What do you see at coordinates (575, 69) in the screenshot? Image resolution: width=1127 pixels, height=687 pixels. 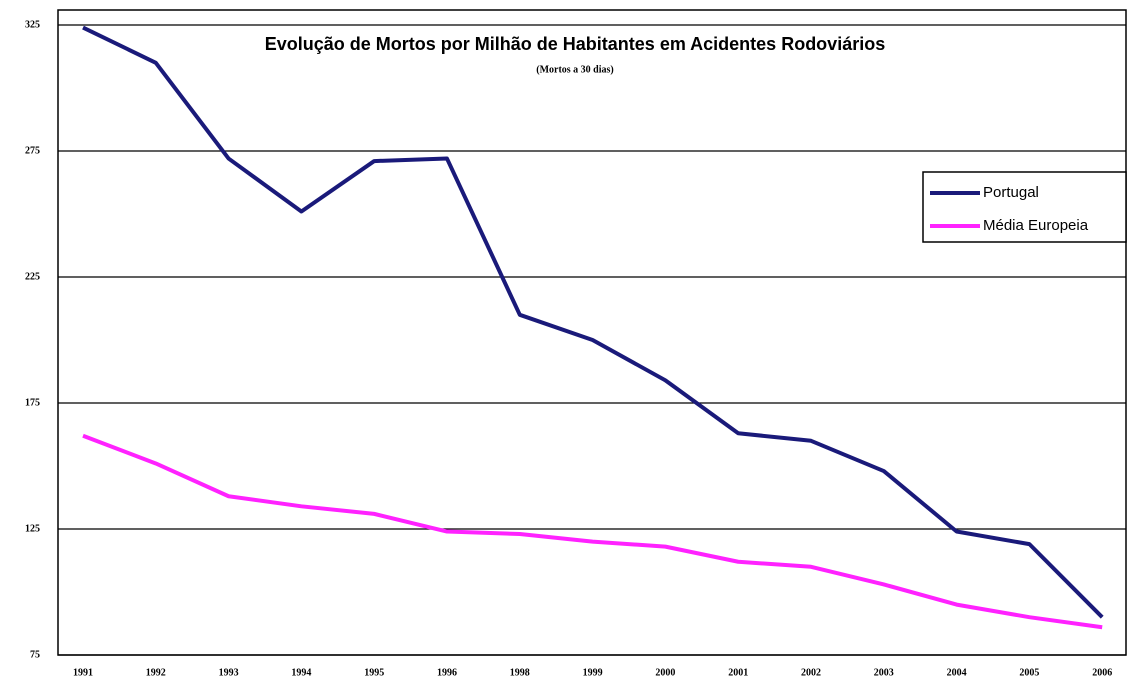 I see `chart-subtitle: (Mortos a 30 dias)` at bounding box center [575, 69].